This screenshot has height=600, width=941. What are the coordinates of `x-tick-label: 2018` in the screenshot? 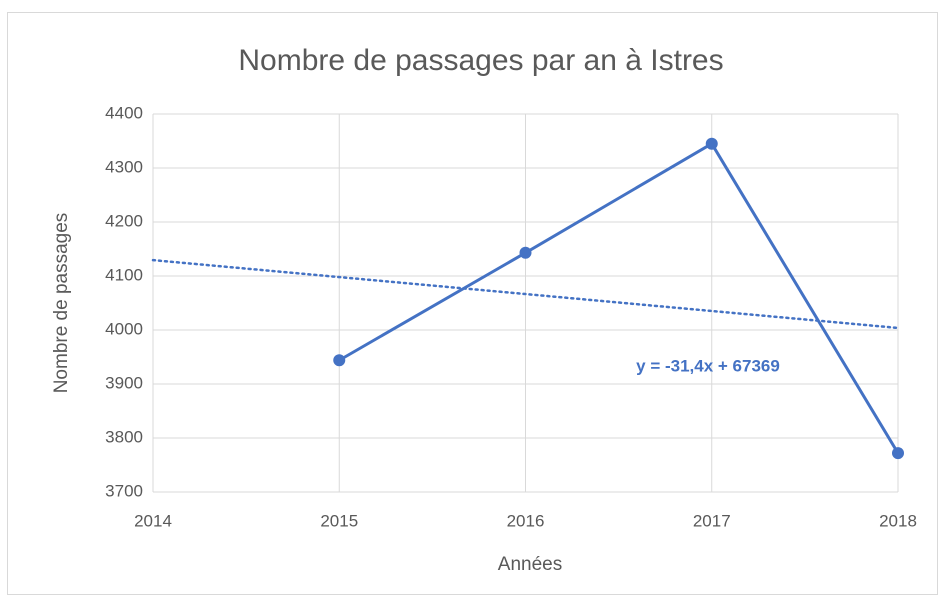 It's located at (898, 520).